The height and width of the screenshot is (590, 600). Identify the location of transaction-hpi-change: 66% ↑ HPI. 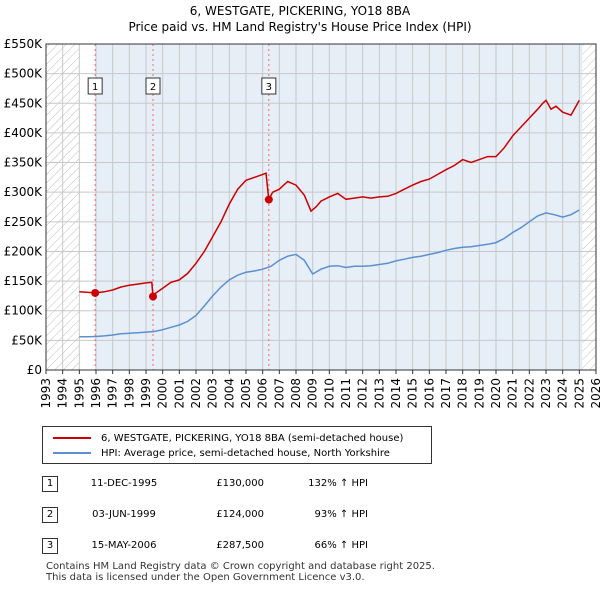
(341, 545).